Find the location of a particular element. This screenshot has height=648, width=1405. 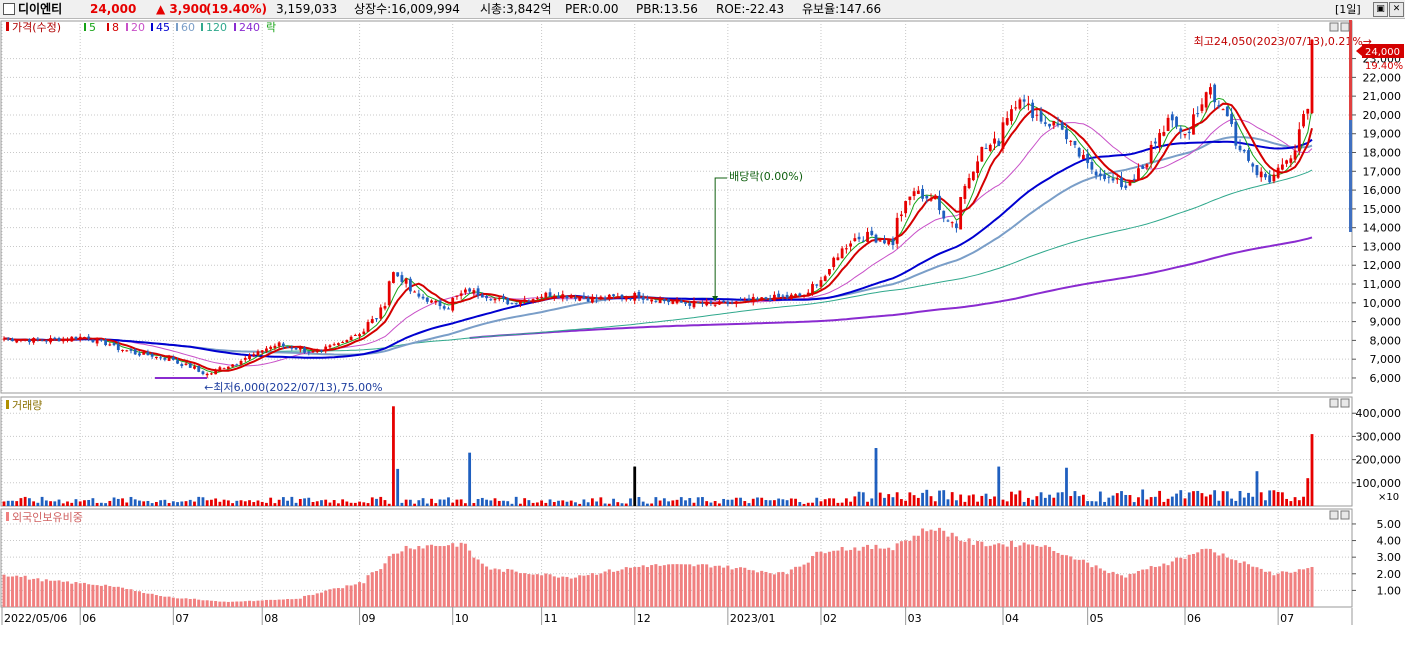

price-y-tick-label: 11,000 is located at coordinates (1382, 284).